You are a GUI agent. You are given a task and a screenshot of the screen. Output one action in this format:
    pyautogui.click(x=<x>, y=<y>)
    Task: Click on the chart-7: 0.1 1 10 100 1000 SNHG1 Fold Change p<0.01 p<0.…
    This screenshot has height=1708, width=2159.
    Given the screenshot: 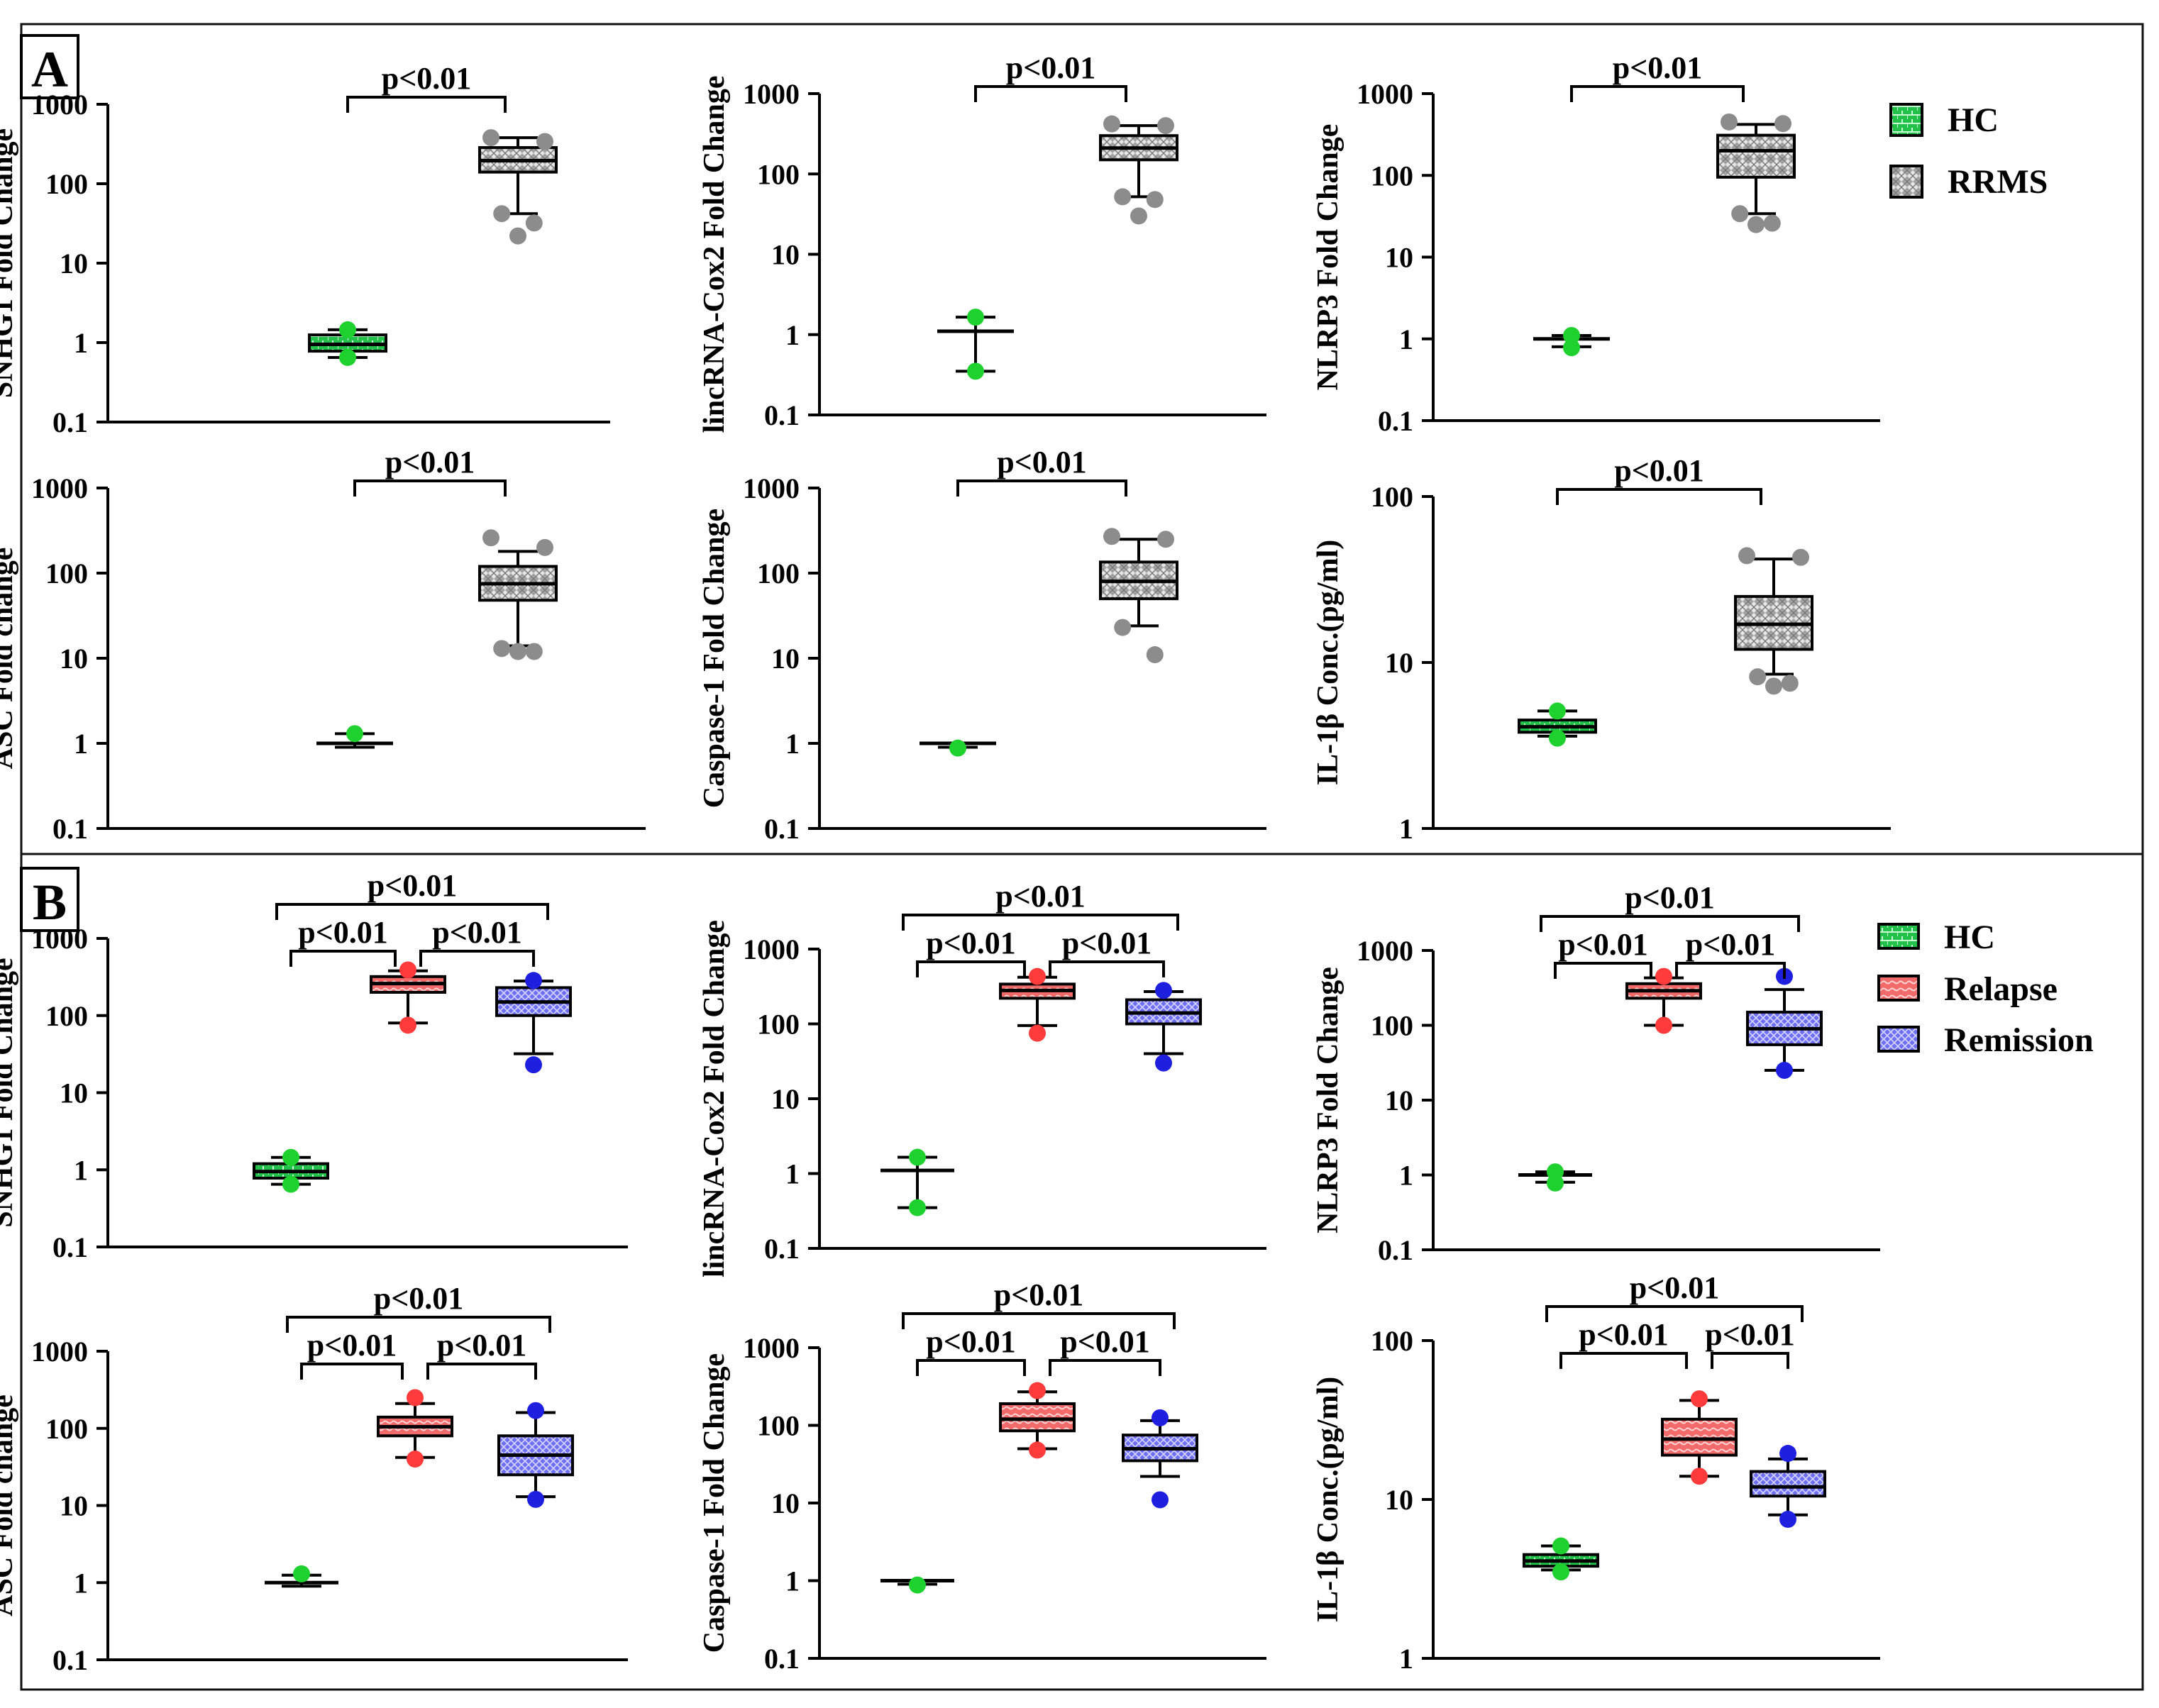 What is the action you would take?
    pyautogui.click(x=314, y=1065)
    